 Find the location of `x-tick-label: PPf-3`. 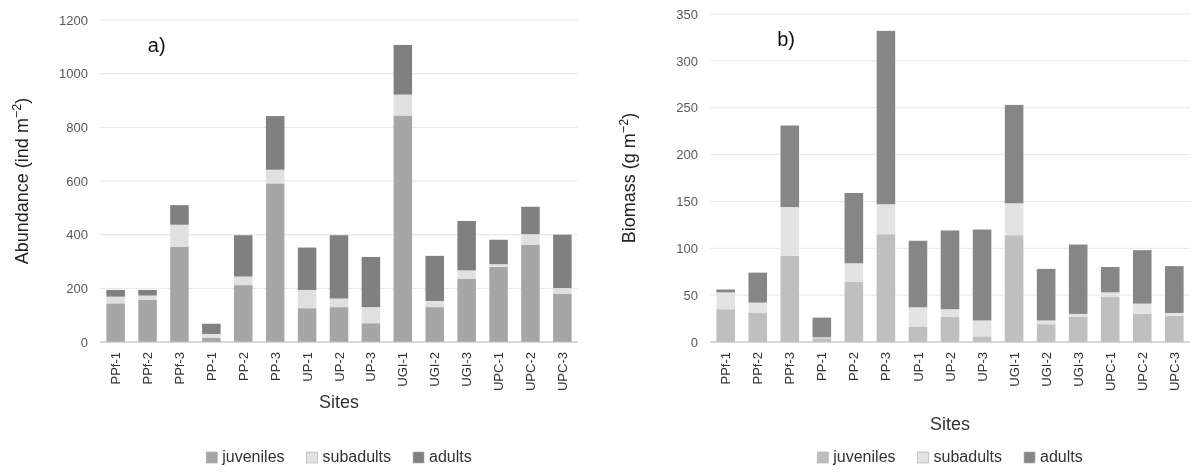

x-tick-label: PPf-3 is located at coordinates (790, 368).